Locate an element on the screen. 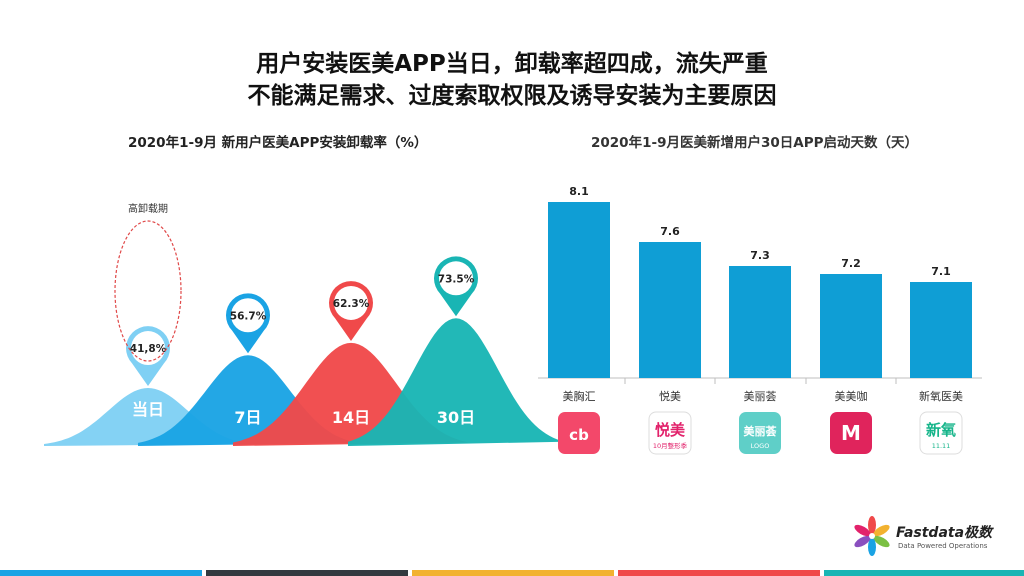 The width and height of the screenshot is (1024, 576). uninstall-category-label: 7日 is located at coordinates (247, 417).